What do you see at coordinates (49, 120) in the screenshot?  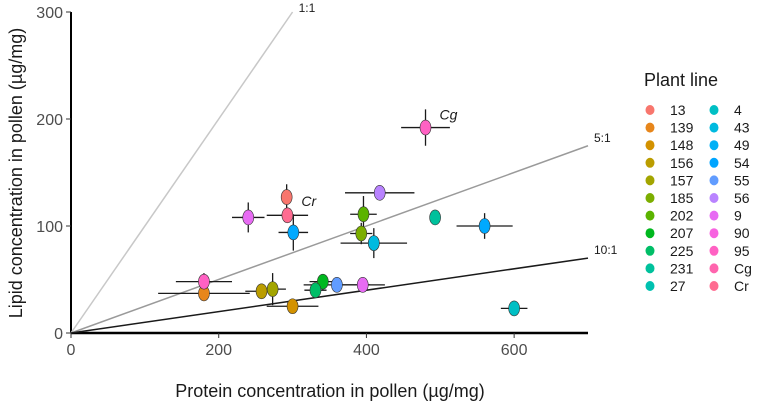 I see `y-tick-label-2: 200` at bounding box center [49, 120].